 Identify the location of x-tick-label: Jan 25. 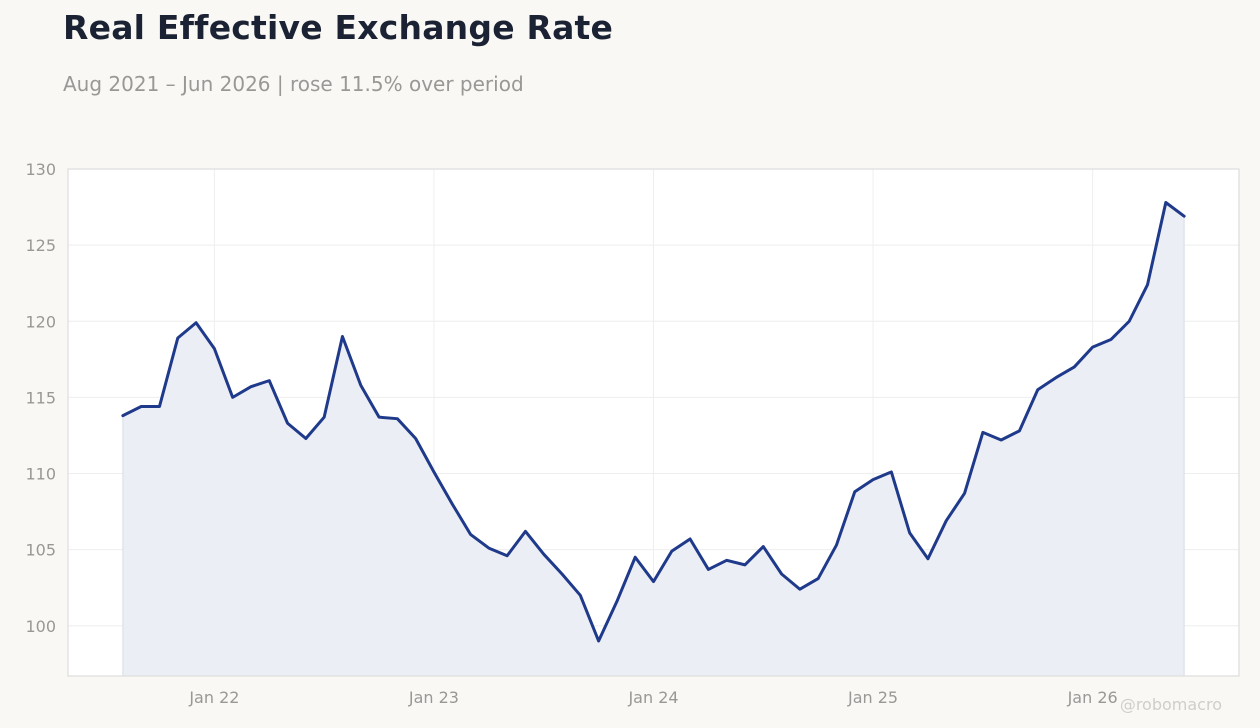
(872, 697).